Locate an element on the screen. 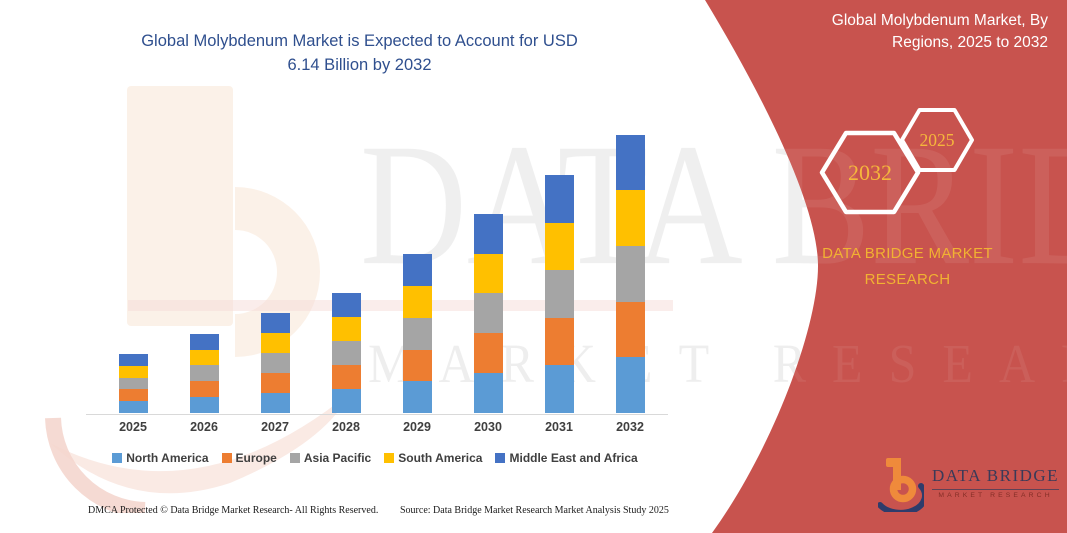 The image size is (1067, 533). bar-2025 is located at coordinates (133, 383).